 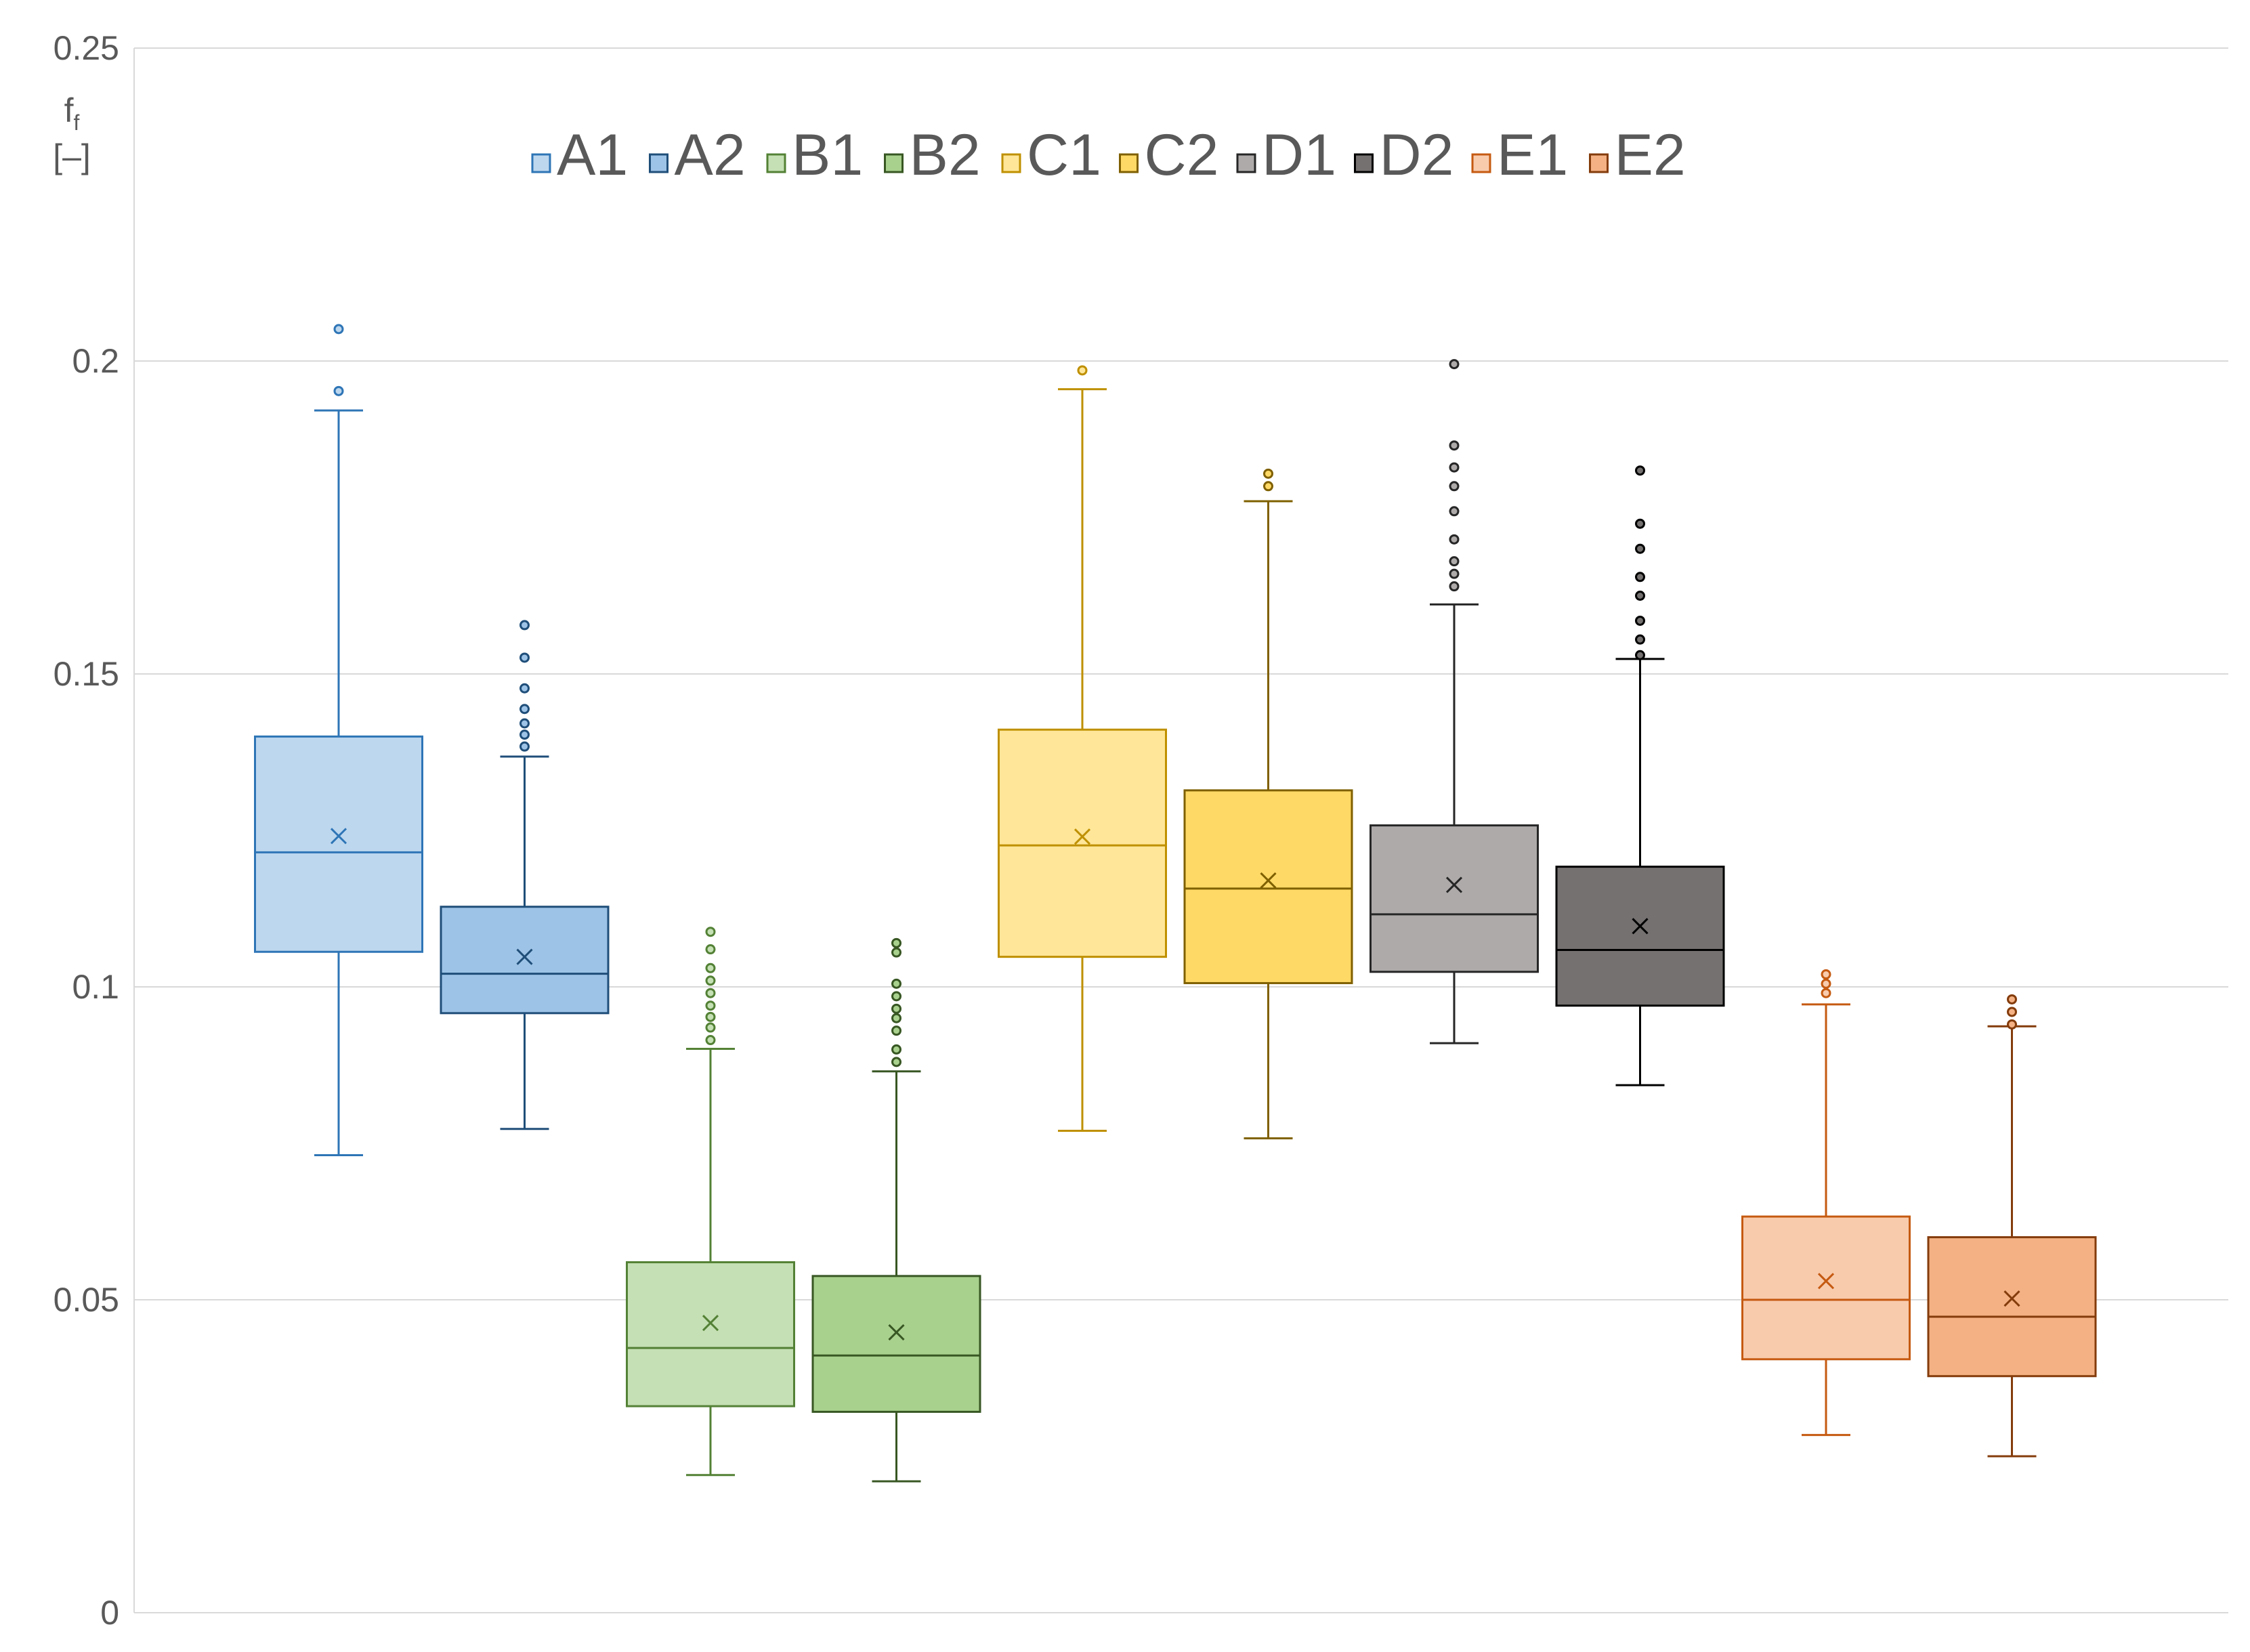 I want to click on box-C2, so click(x=1268, y=804).